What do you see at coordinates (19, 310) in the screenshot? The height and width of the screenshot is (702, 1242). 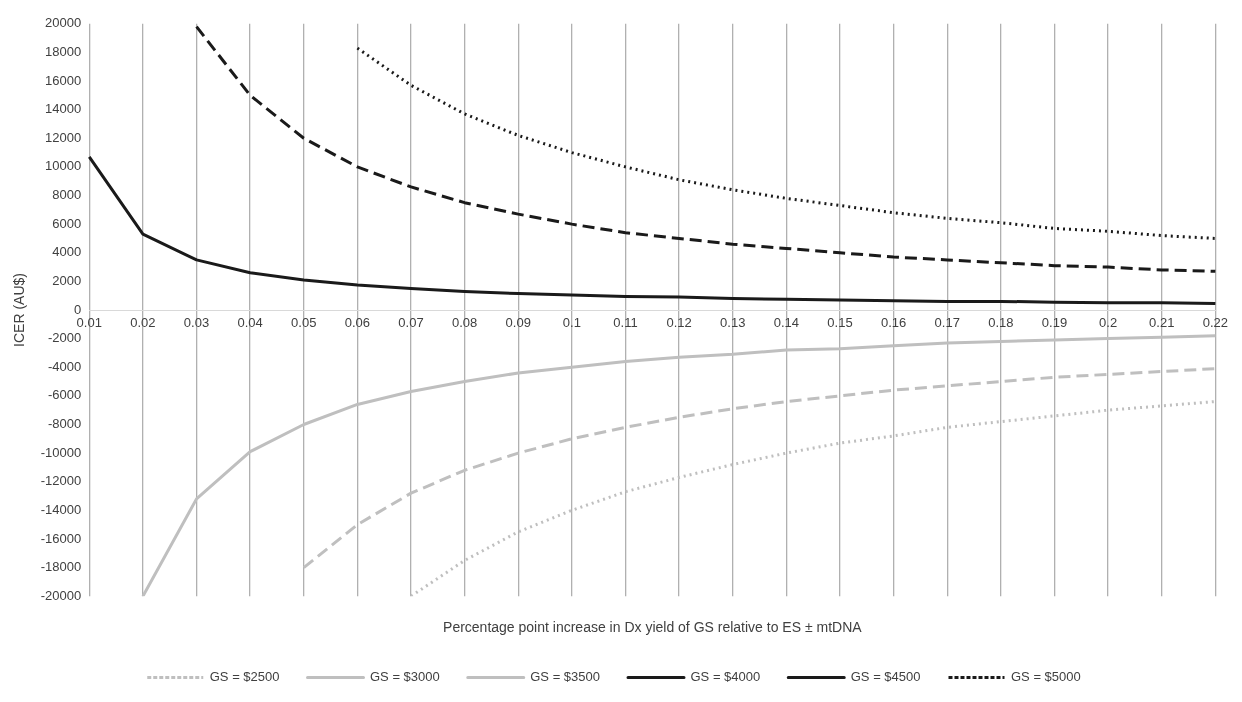 I see `y-axis-title: ICER (AU$)` at bounding box center [19, 310].